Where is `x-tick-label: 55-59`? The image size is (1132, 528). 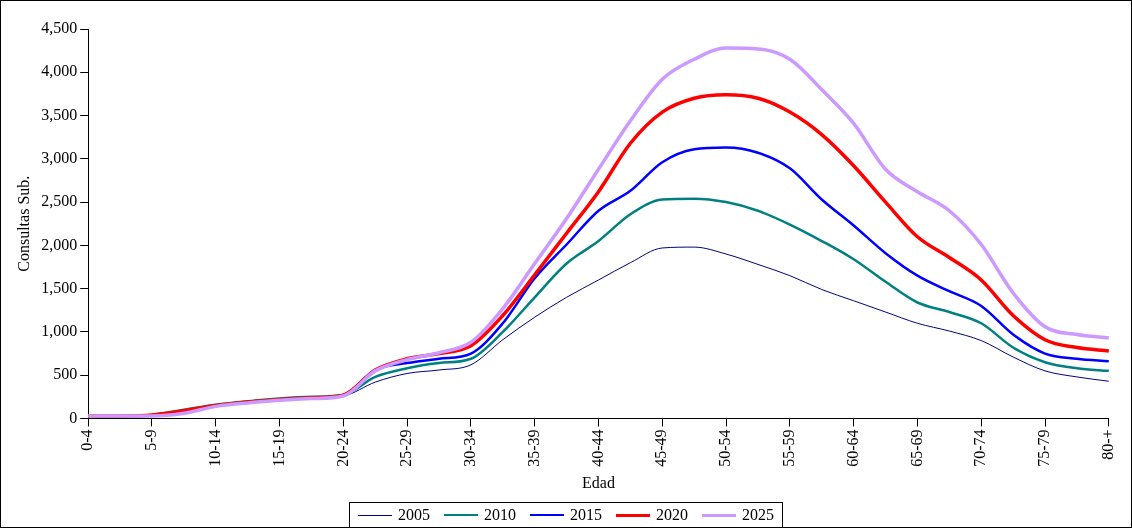 x-tick-label: 55-59 is located at coordinates (789, 448).